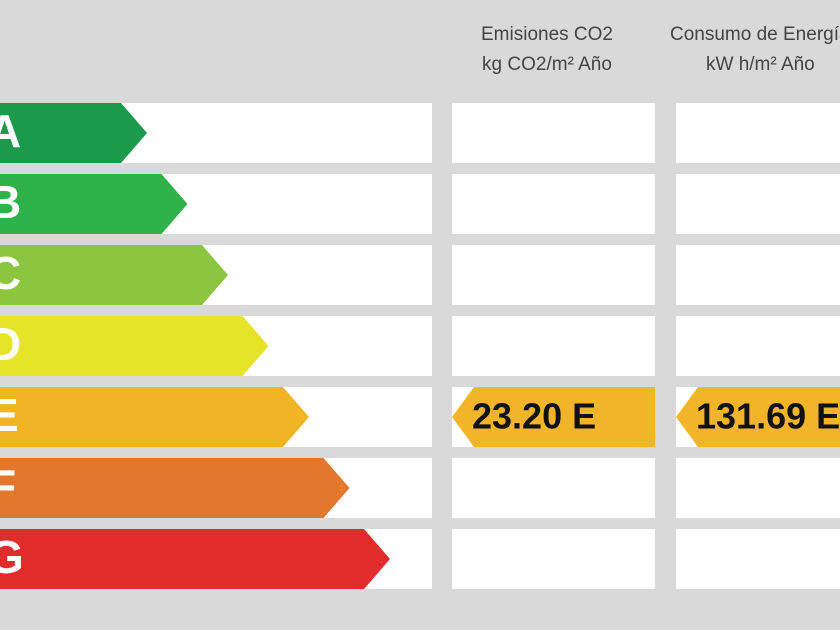  I want to click on rating-letter: D, so click(10, 344).